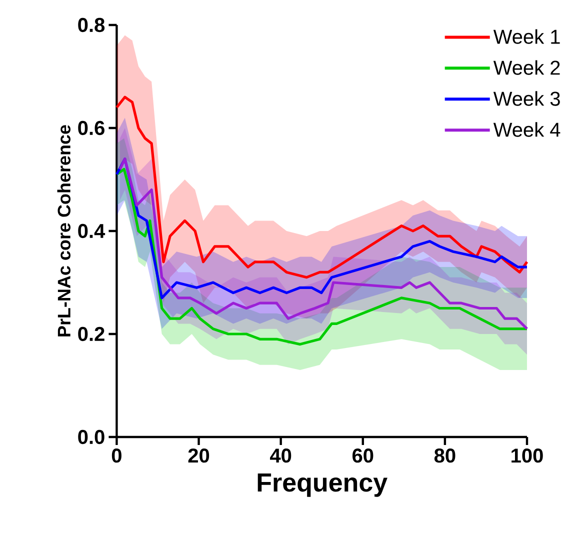  I want to click on x-tick-label: 60, so click(363, 455).